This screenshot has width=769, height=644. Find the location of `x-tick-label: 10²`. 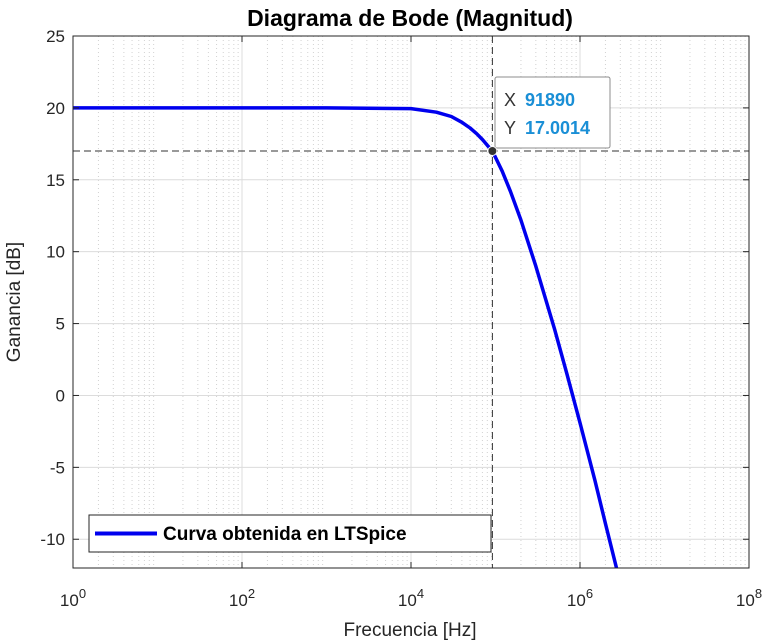

x-tick-label: 10² is located at coordinates (242, 598).